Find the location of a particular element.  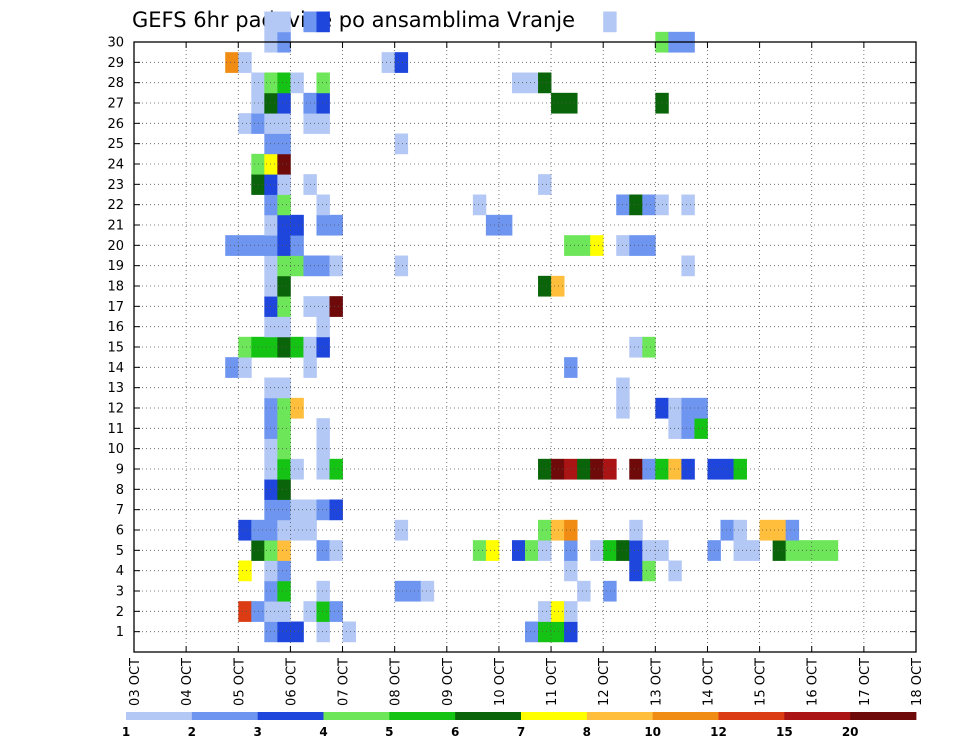

y-tick-label: 21 is located at coordinates (115, 226).